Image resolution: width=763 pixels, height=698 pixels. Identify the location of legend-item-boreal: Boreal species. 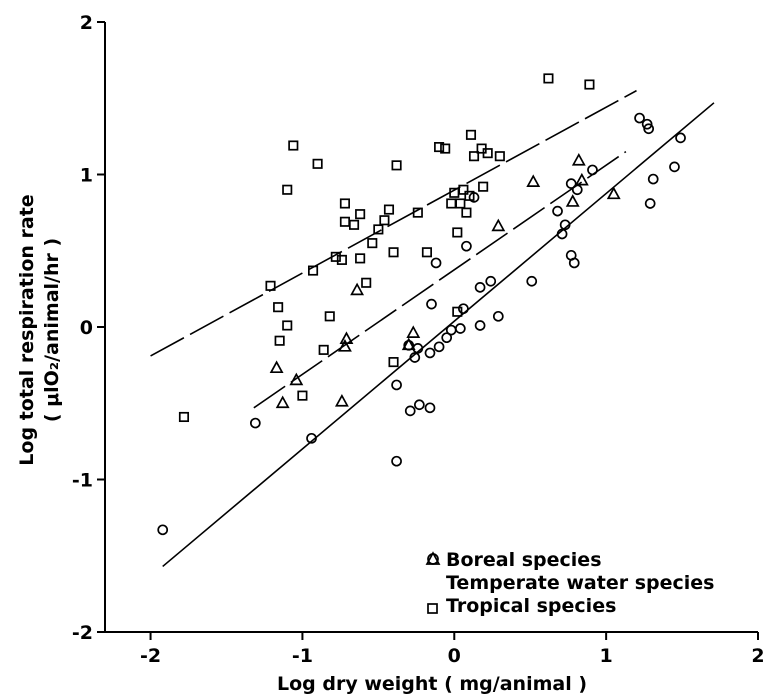
(514, 560).